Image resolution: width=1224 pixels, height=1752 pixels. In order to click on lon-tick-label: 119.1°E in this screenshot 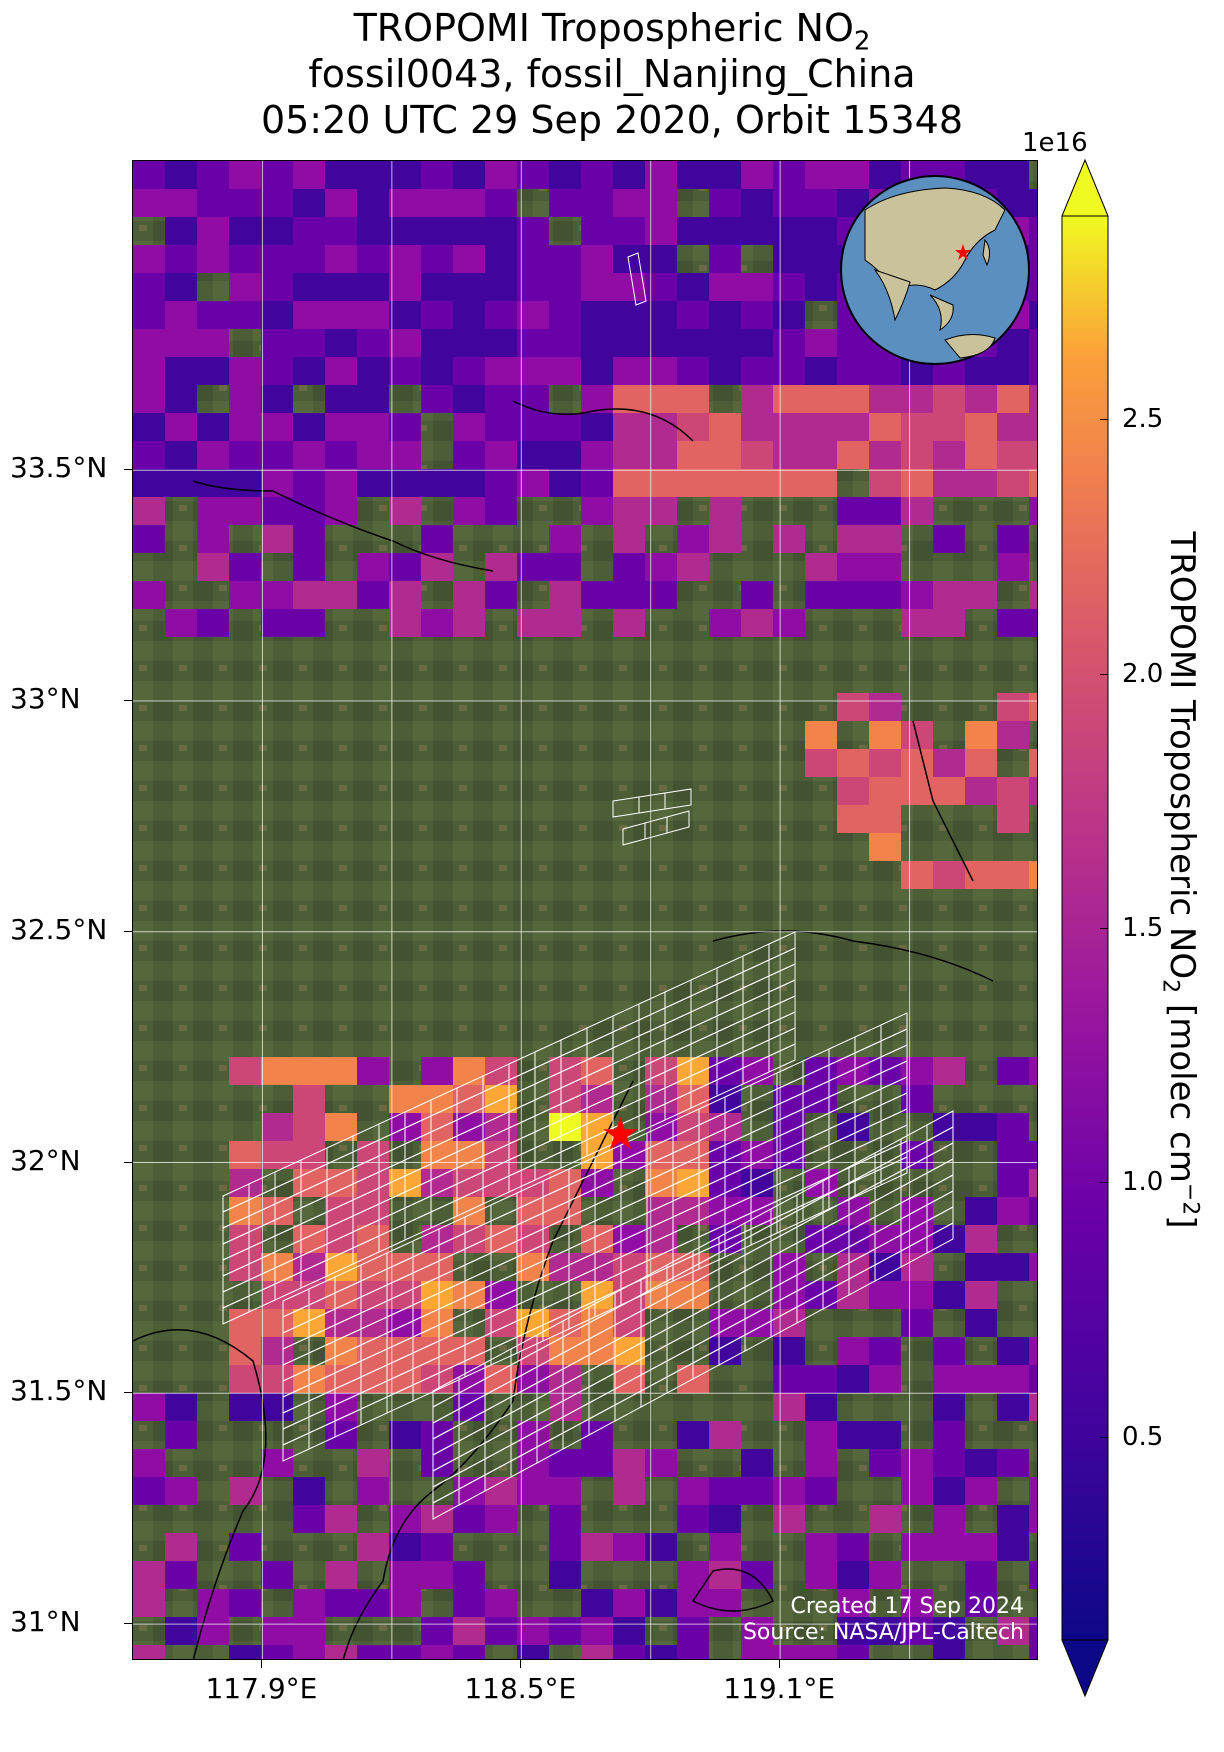, I will do `click(779, 1688)`.